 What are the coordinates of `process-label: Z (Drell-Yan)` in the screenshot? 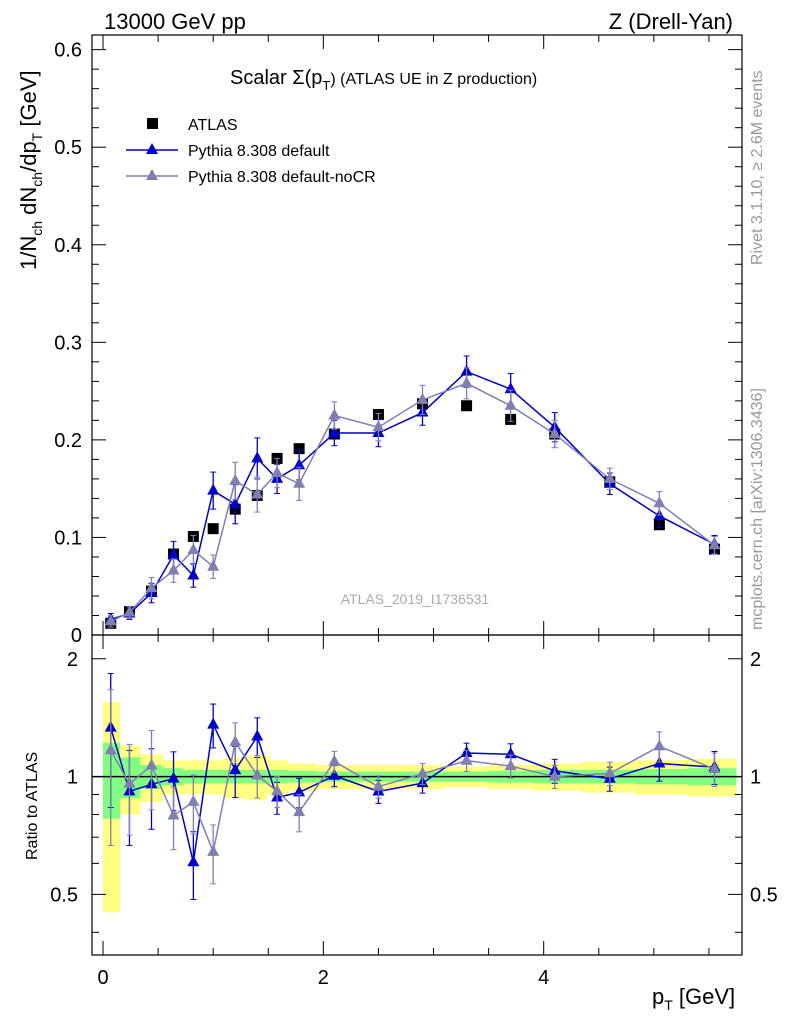 It's located at (671, 21).